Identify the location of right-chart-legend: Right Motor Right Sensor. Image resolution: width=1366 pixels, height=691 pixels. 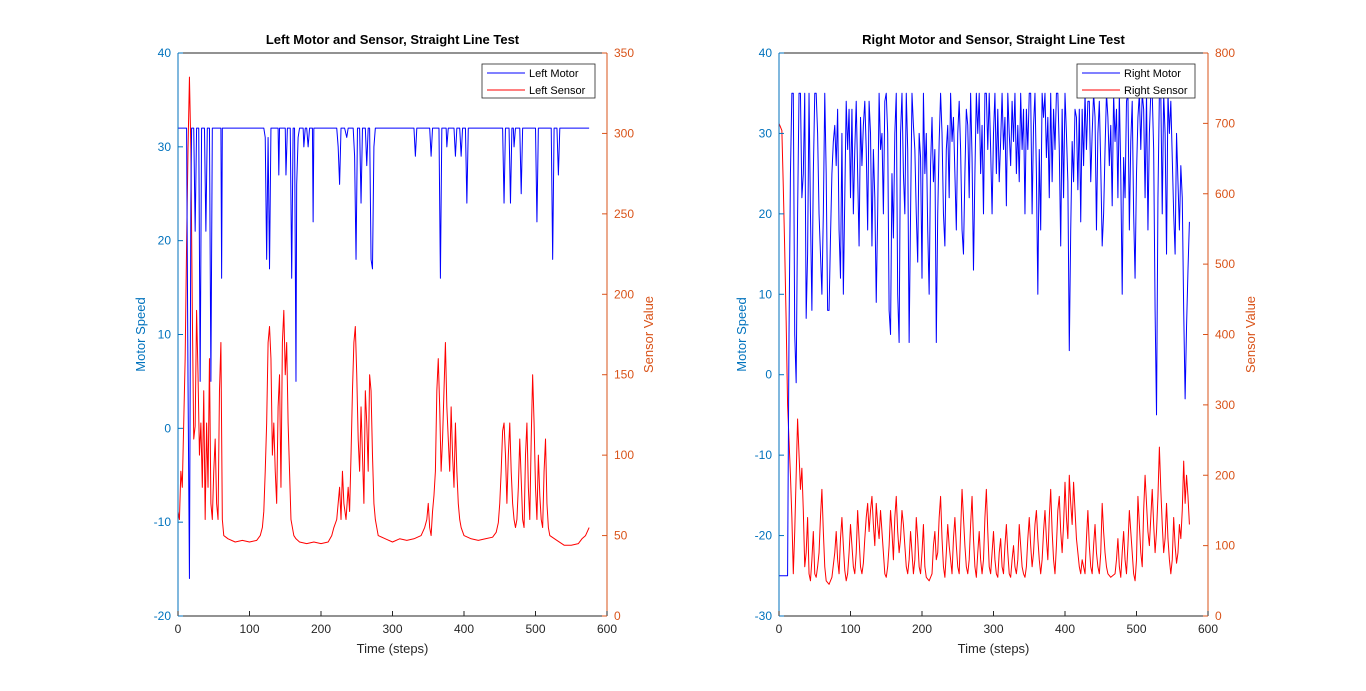
(1136, 81).